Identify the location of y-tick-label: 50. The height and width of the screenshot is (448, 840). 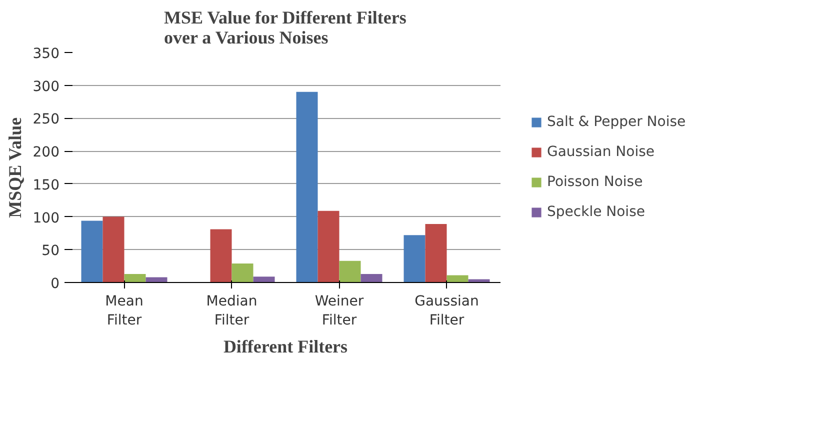
(51, 251).